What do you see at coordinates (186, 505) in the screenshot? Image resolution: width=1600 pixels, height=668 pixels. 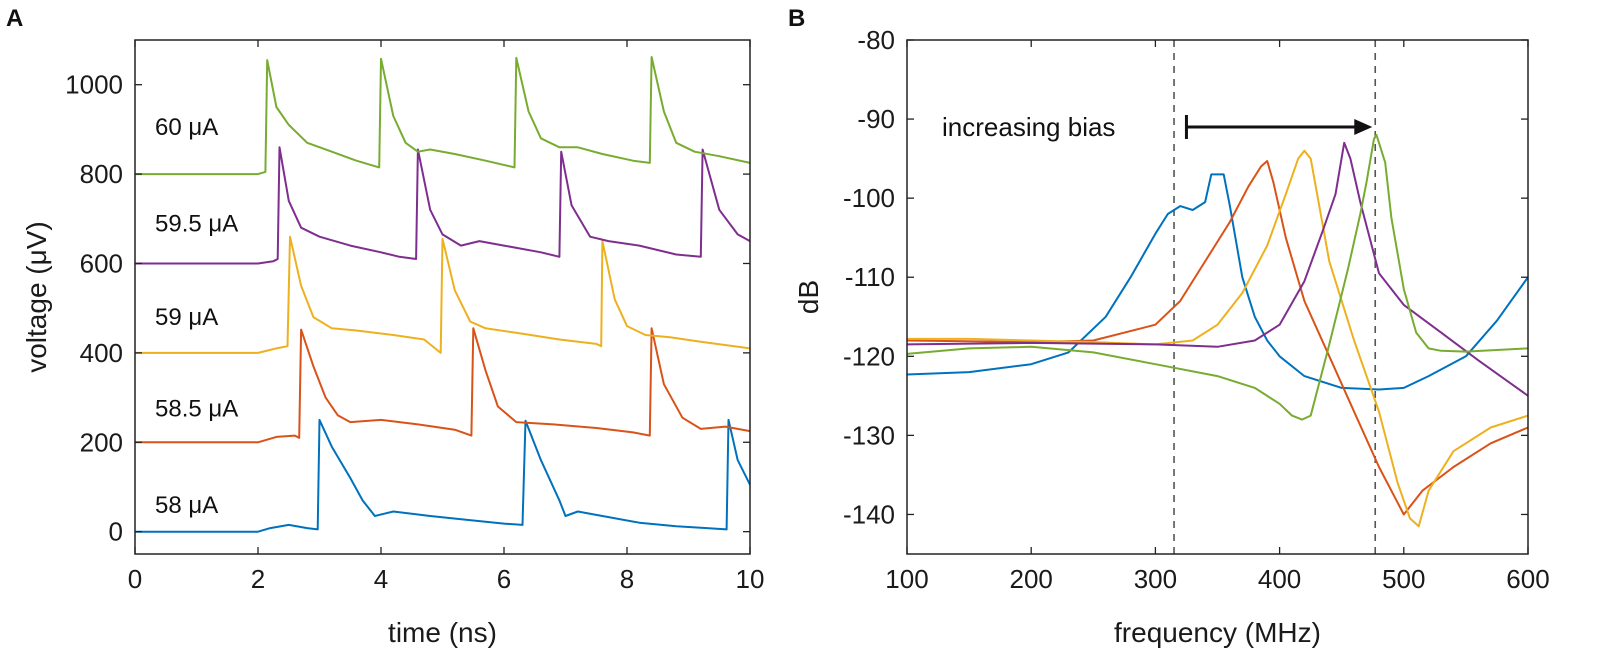 I see `chart-a-series-label: 58 μA` at bounding box center [186, 505].